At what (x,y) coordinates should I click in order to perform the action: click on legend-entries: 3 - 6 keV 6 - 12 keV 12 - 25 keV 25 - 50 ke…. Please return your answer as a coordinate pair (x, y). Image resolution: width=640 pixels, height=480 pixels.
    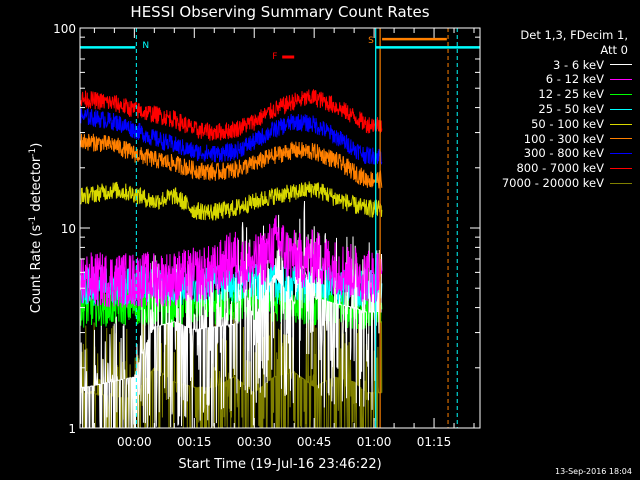
    Looking at the image, I should click on (551, 124).